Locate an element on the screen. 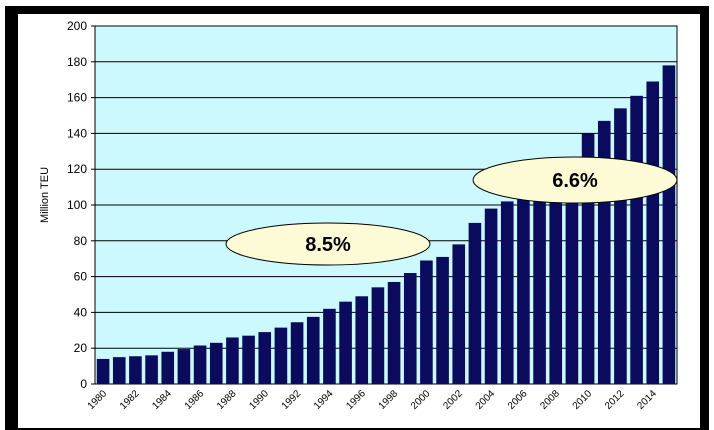  x-tick-label: 1988 is located at coordinates (227, 400).